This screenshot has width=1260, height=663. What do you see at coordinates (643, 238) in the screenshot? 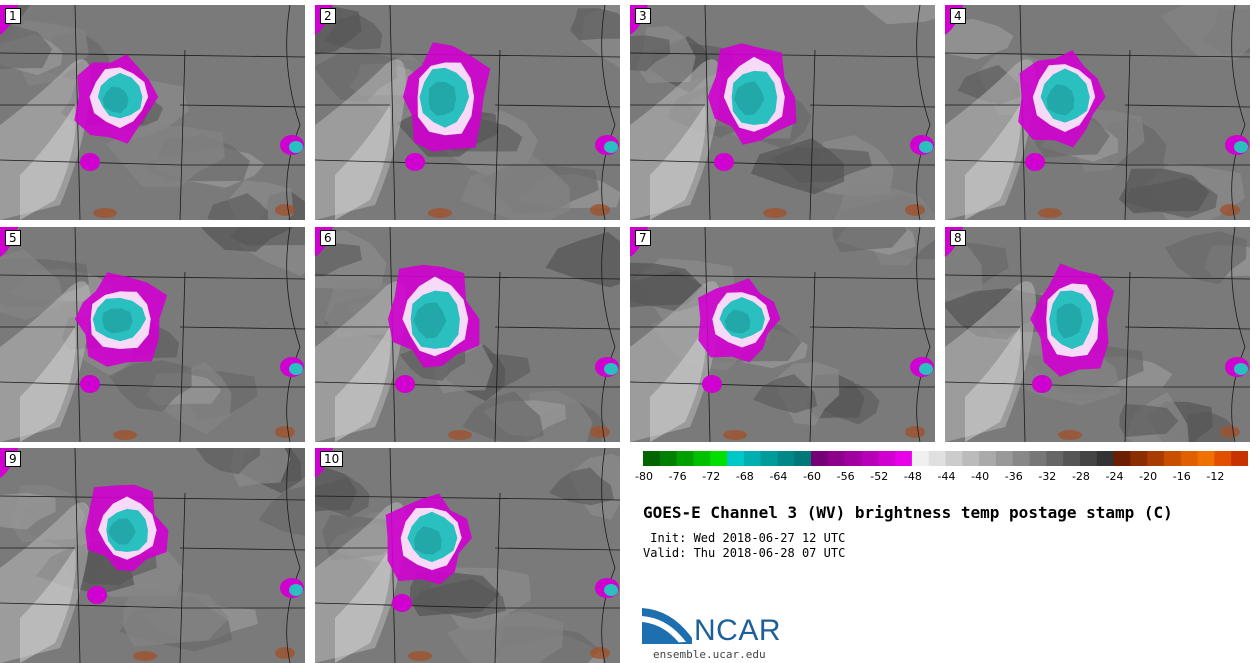
I see `stamp-number: 7` at bounding box center [643, 238].